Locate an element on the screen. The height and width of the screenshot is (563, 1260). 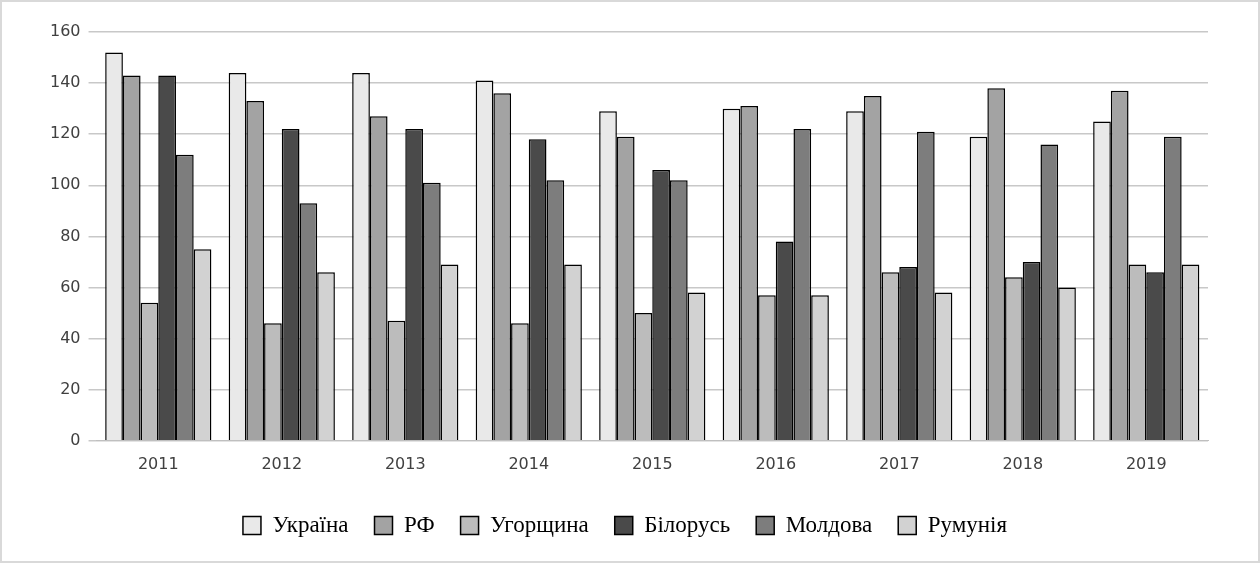
y-tick-label: 20 is located at coordinates (70, 388).